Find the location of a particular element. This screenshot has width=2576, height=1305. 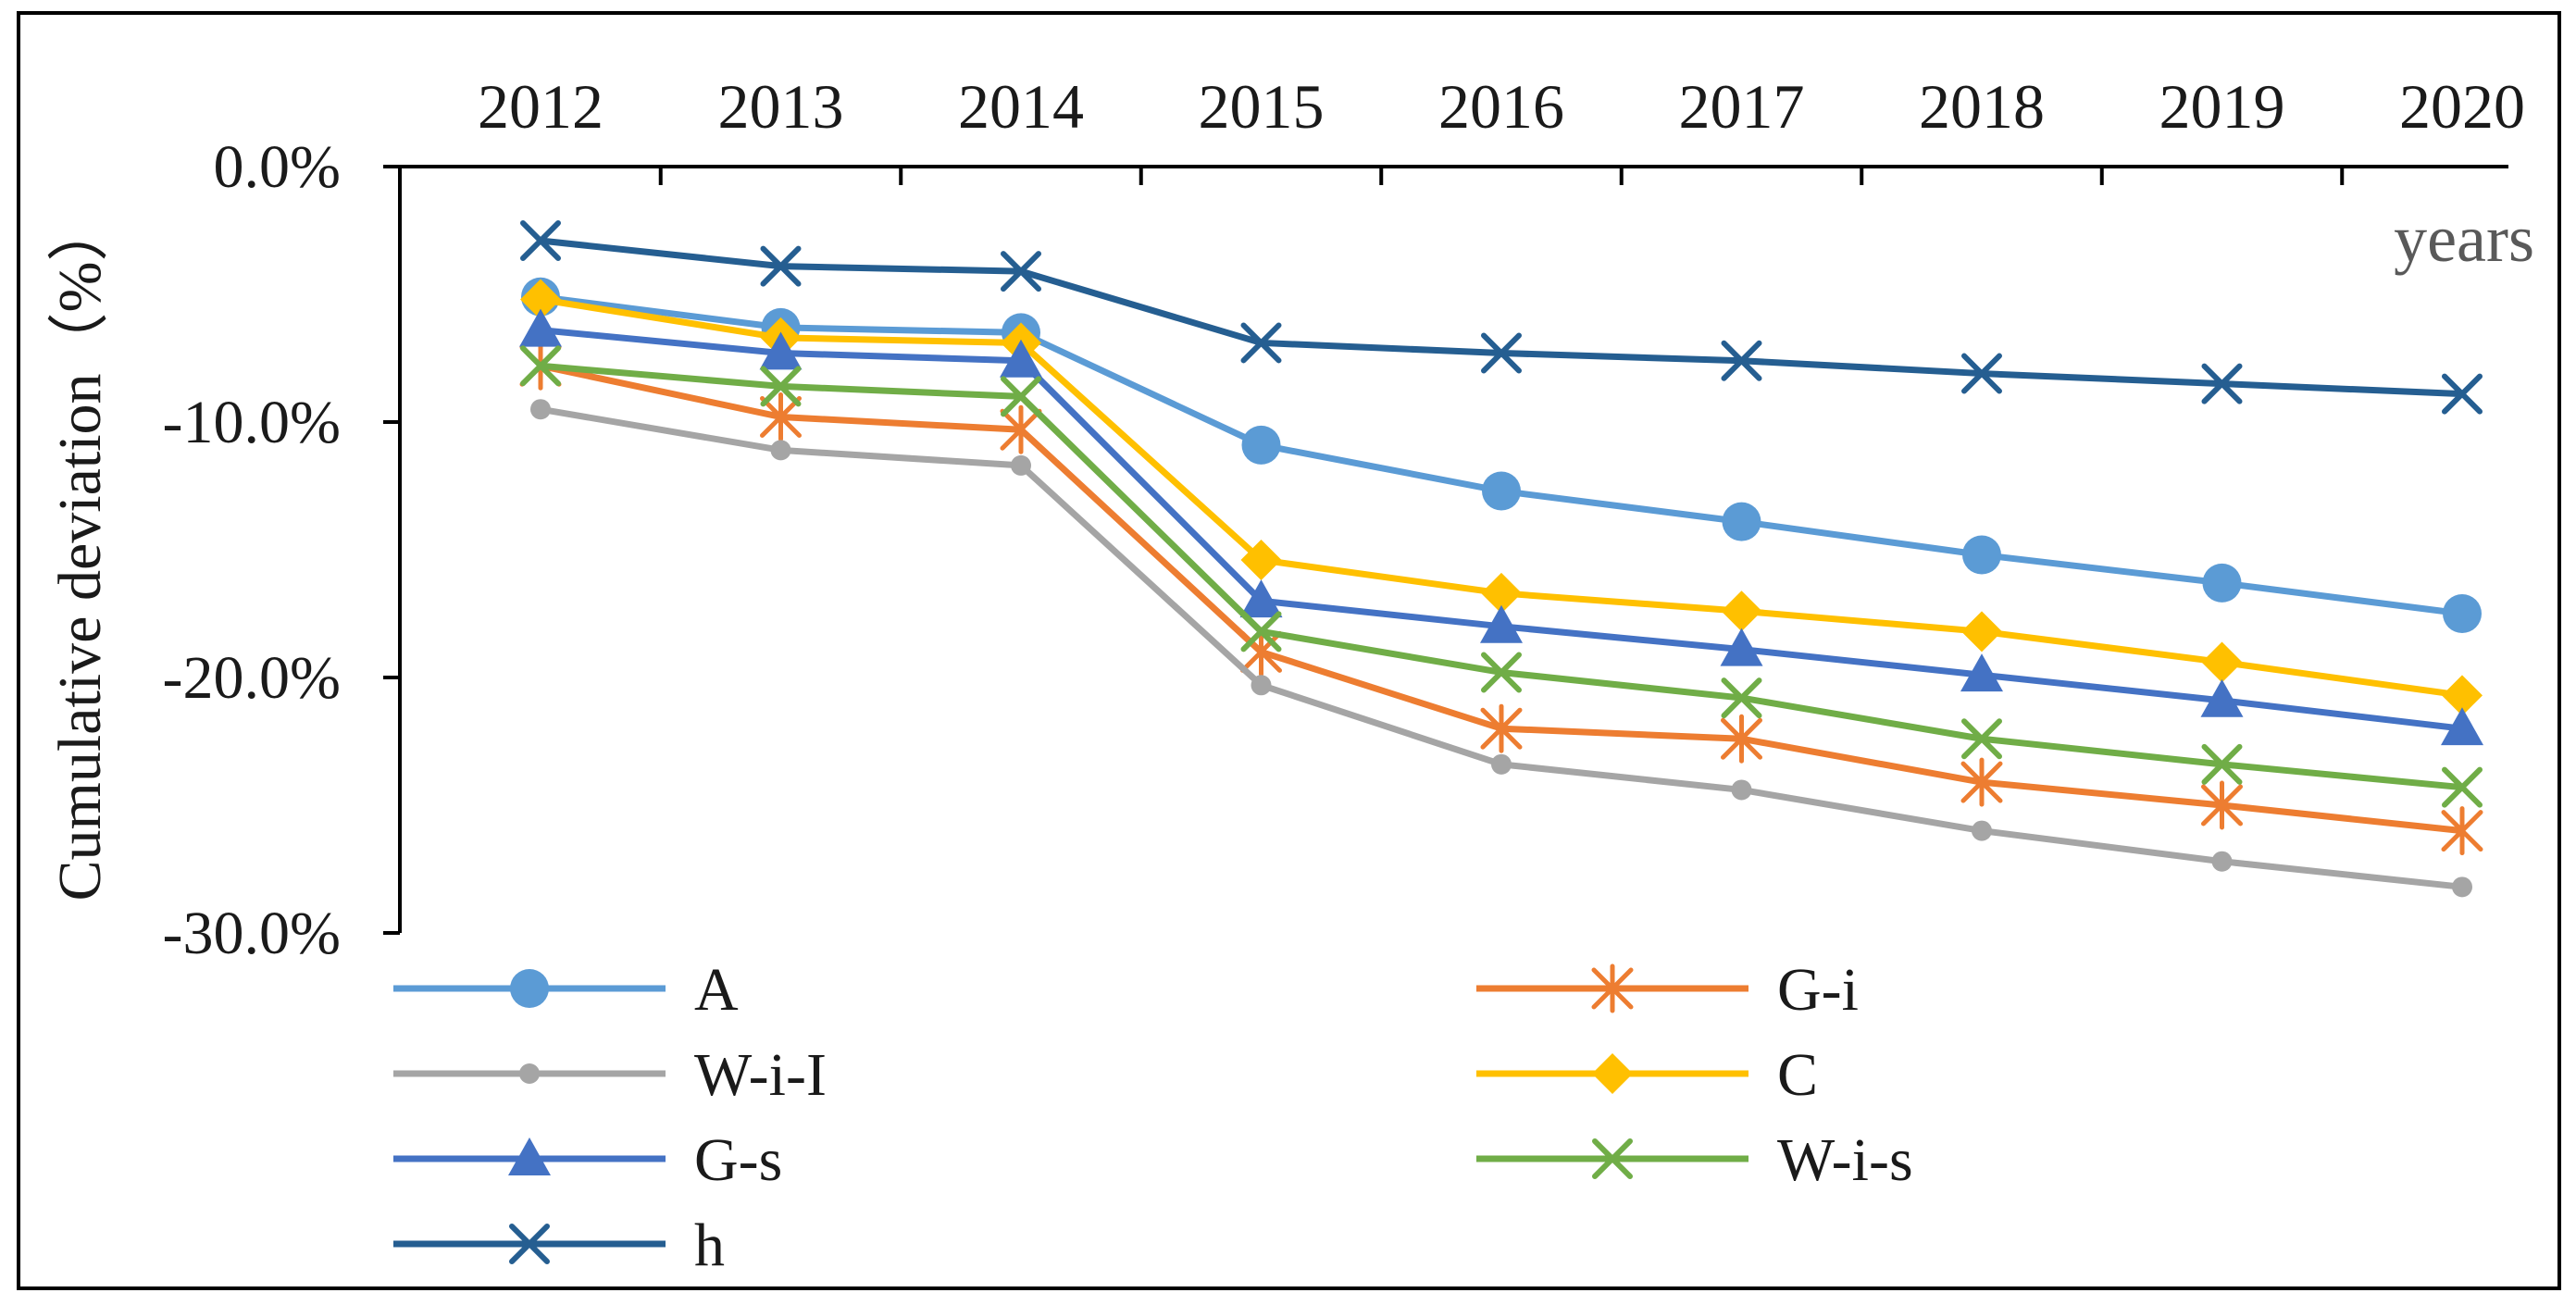

point-h-2019 is located at coordinates (2222, 383).